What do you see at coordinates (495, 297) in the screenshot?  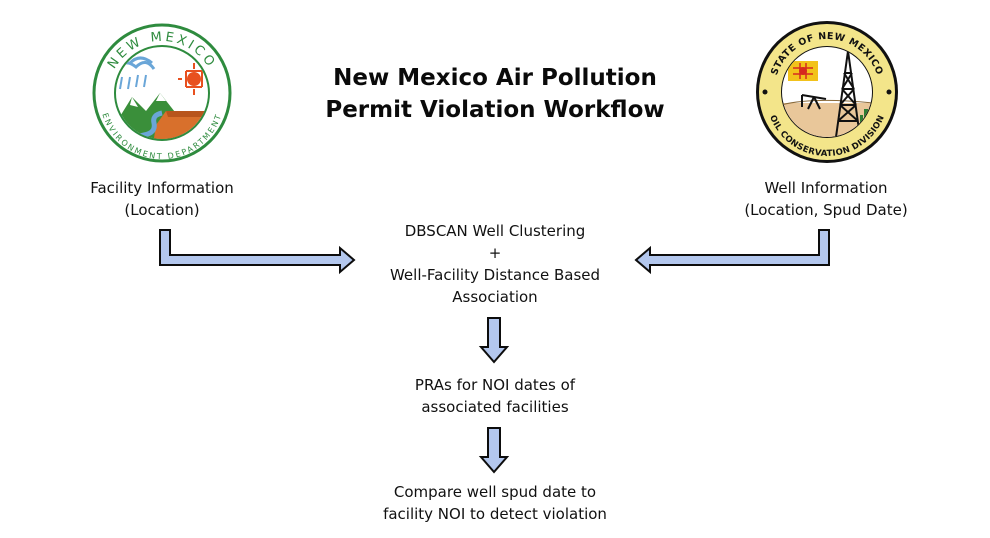 I see `clustering-line-4: Association` at bounding box center [495, 297].